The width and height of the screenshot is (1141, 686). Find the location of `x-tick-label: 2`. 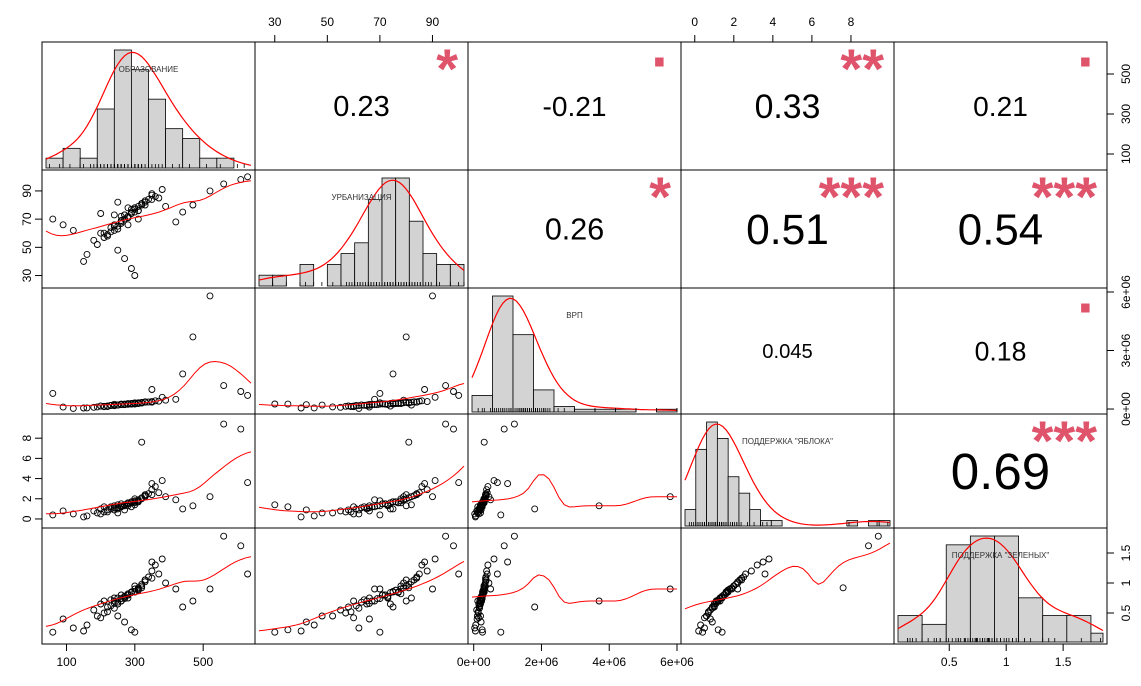

x-tick-label: 2 is located at coordinates (733, 22).